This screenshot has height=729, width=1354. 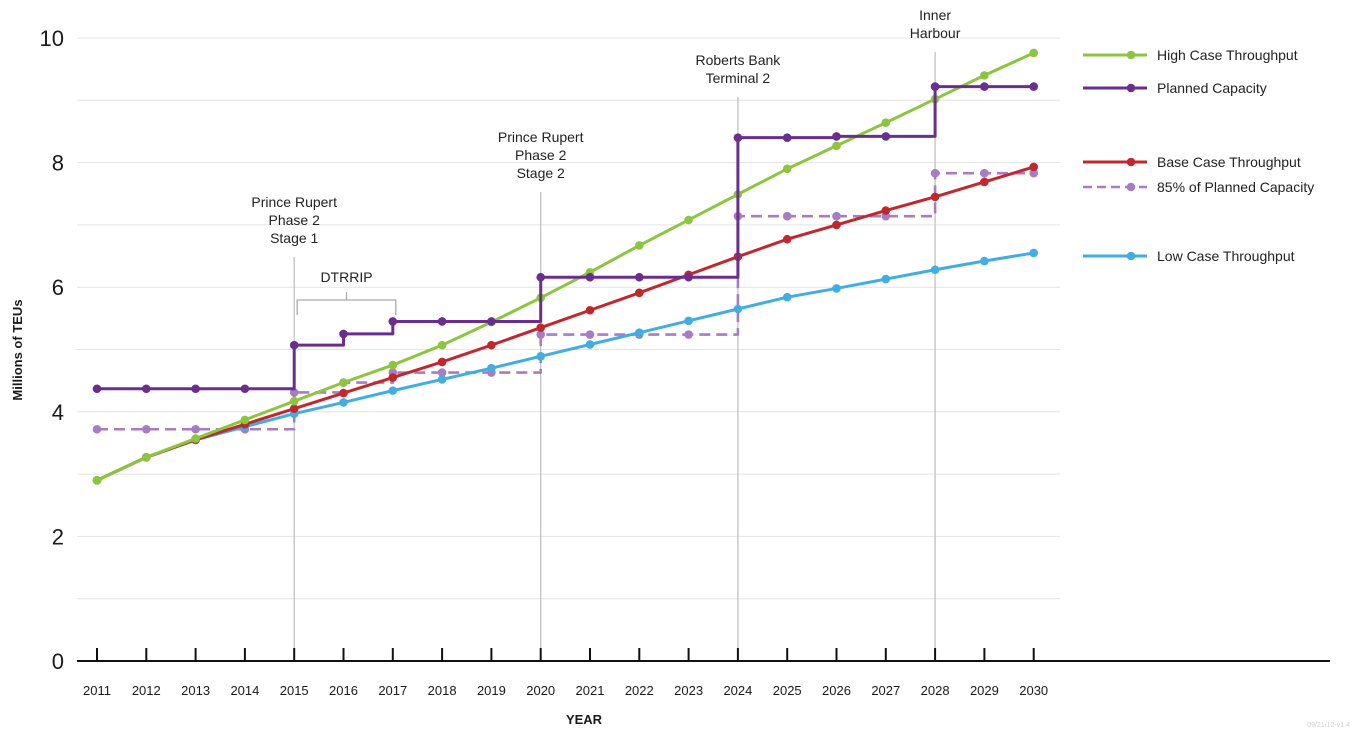 I want to click on x-axis-title: YEAR, so click(x=584, y=719).